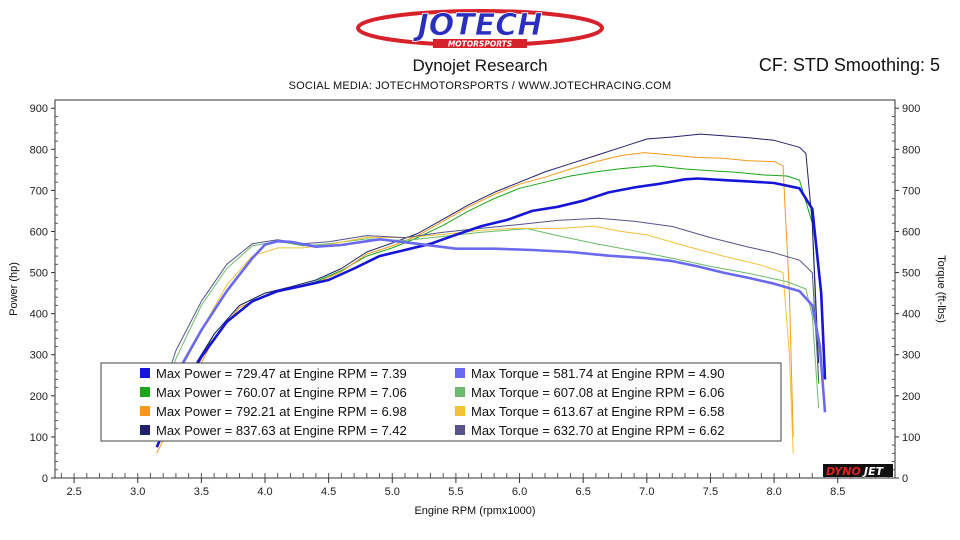 The width and height of the screenshot is (960, 540). Describe the element at coordinates (646, 492) in the screenshot. I see `x-tick-label: 7.0` at that location.